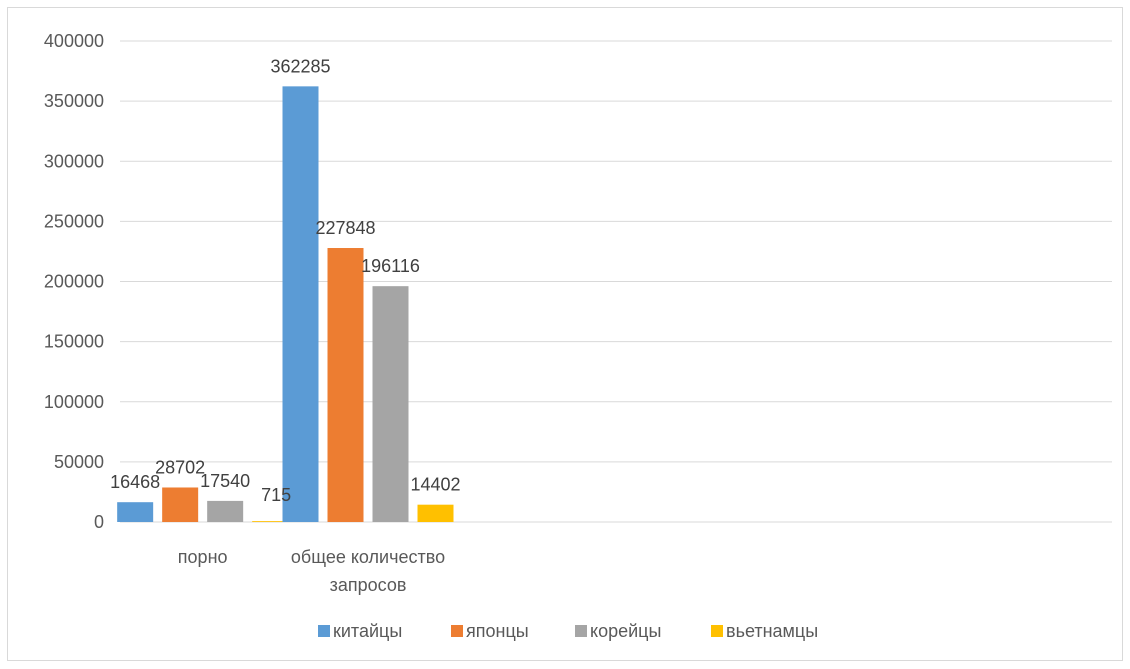 This screenshot has width=1130, height=669. What do you see at coordinates (367, 631) in the screenshot?
I see `legend-label: китайцы` at bounding box center [367, 631].